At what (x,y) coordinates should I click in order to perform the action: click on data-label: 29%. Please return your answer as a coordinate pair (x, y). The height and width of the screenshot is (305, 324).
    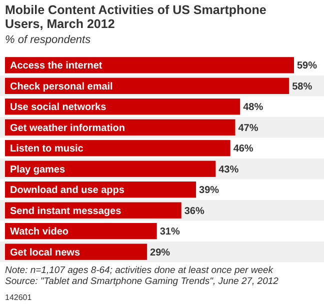
    Looking at the image, I should click on (160, 252).